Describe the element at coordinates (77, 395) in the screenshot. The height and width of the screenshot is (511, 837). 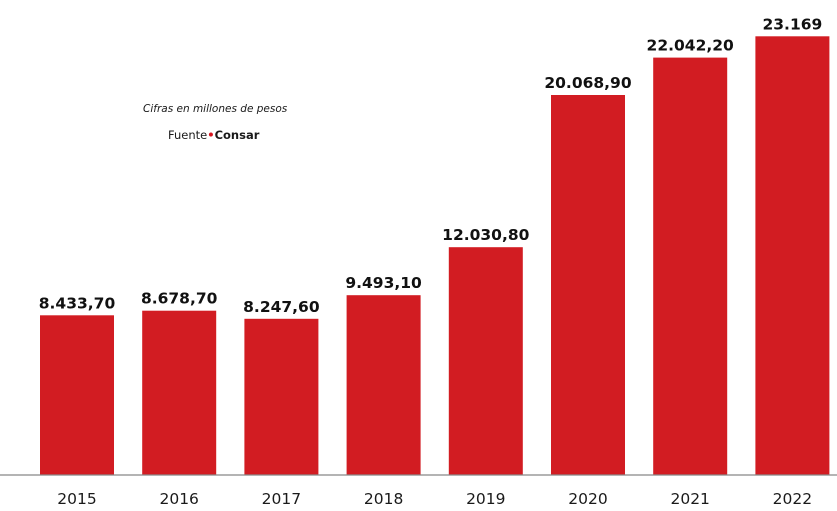
I see `bar-2015` at that location.